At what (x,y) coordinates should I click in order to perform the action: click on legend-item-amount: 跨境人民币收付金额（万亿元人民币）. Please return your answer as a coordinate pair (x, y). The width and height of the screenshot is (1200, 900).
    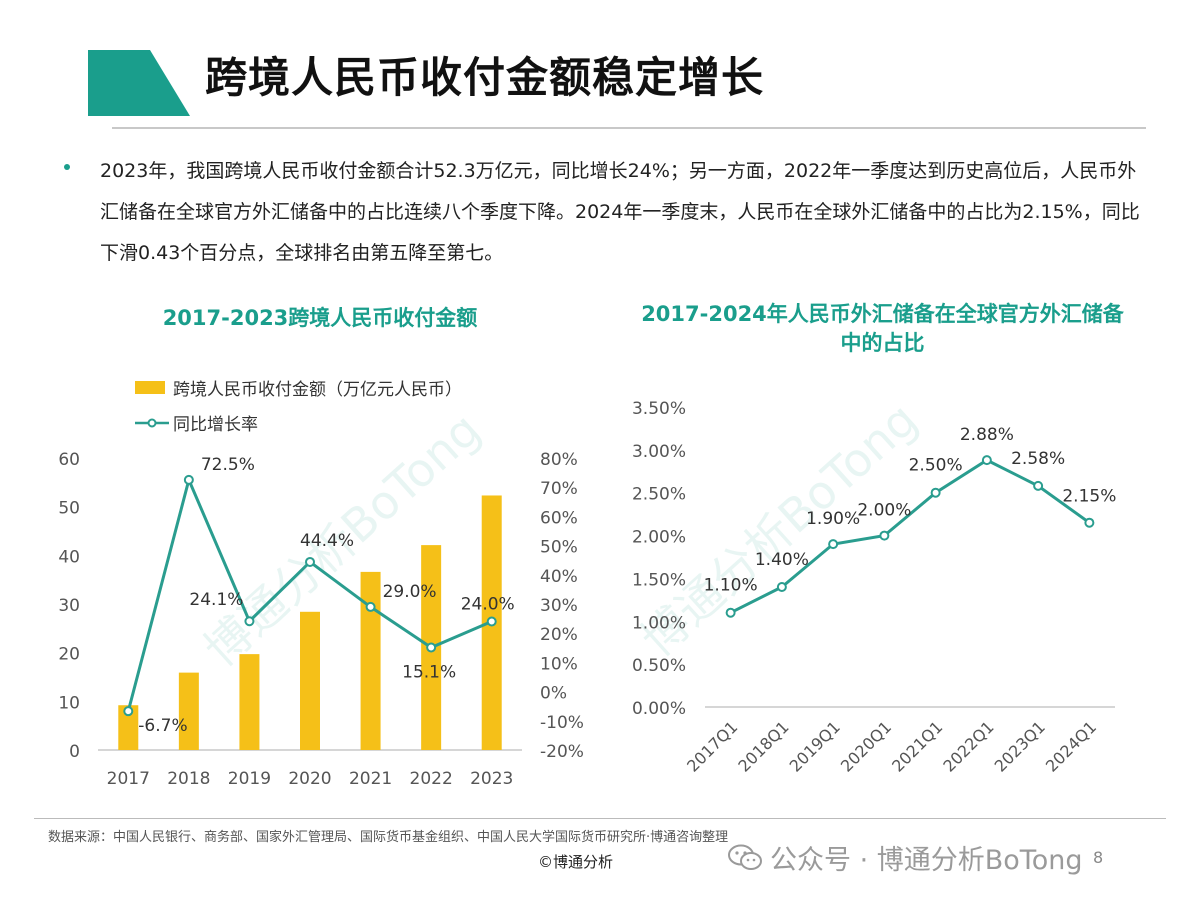
    Looking at the image, I should click on (298, 387).